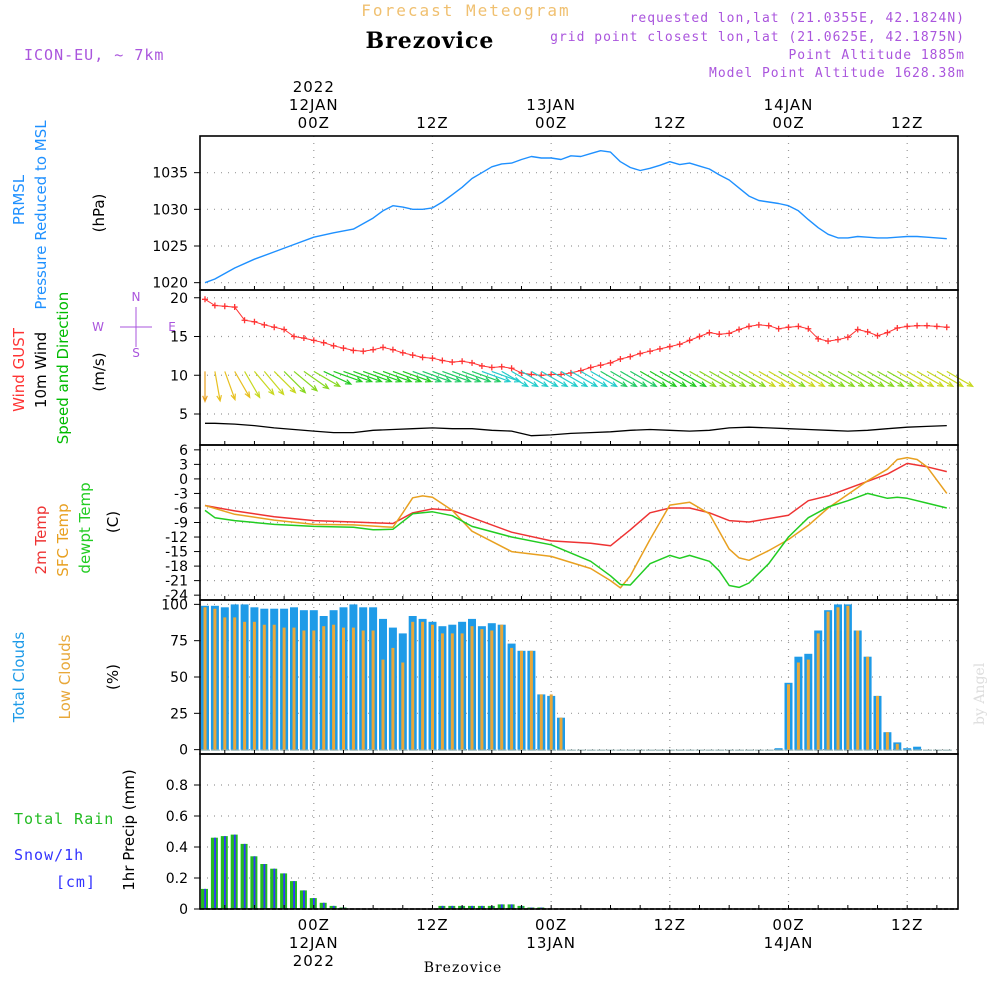  Describe the element at coordinates (170, 247) in the screenshot. I see `pressure-ytick-label: 1025` at that location.